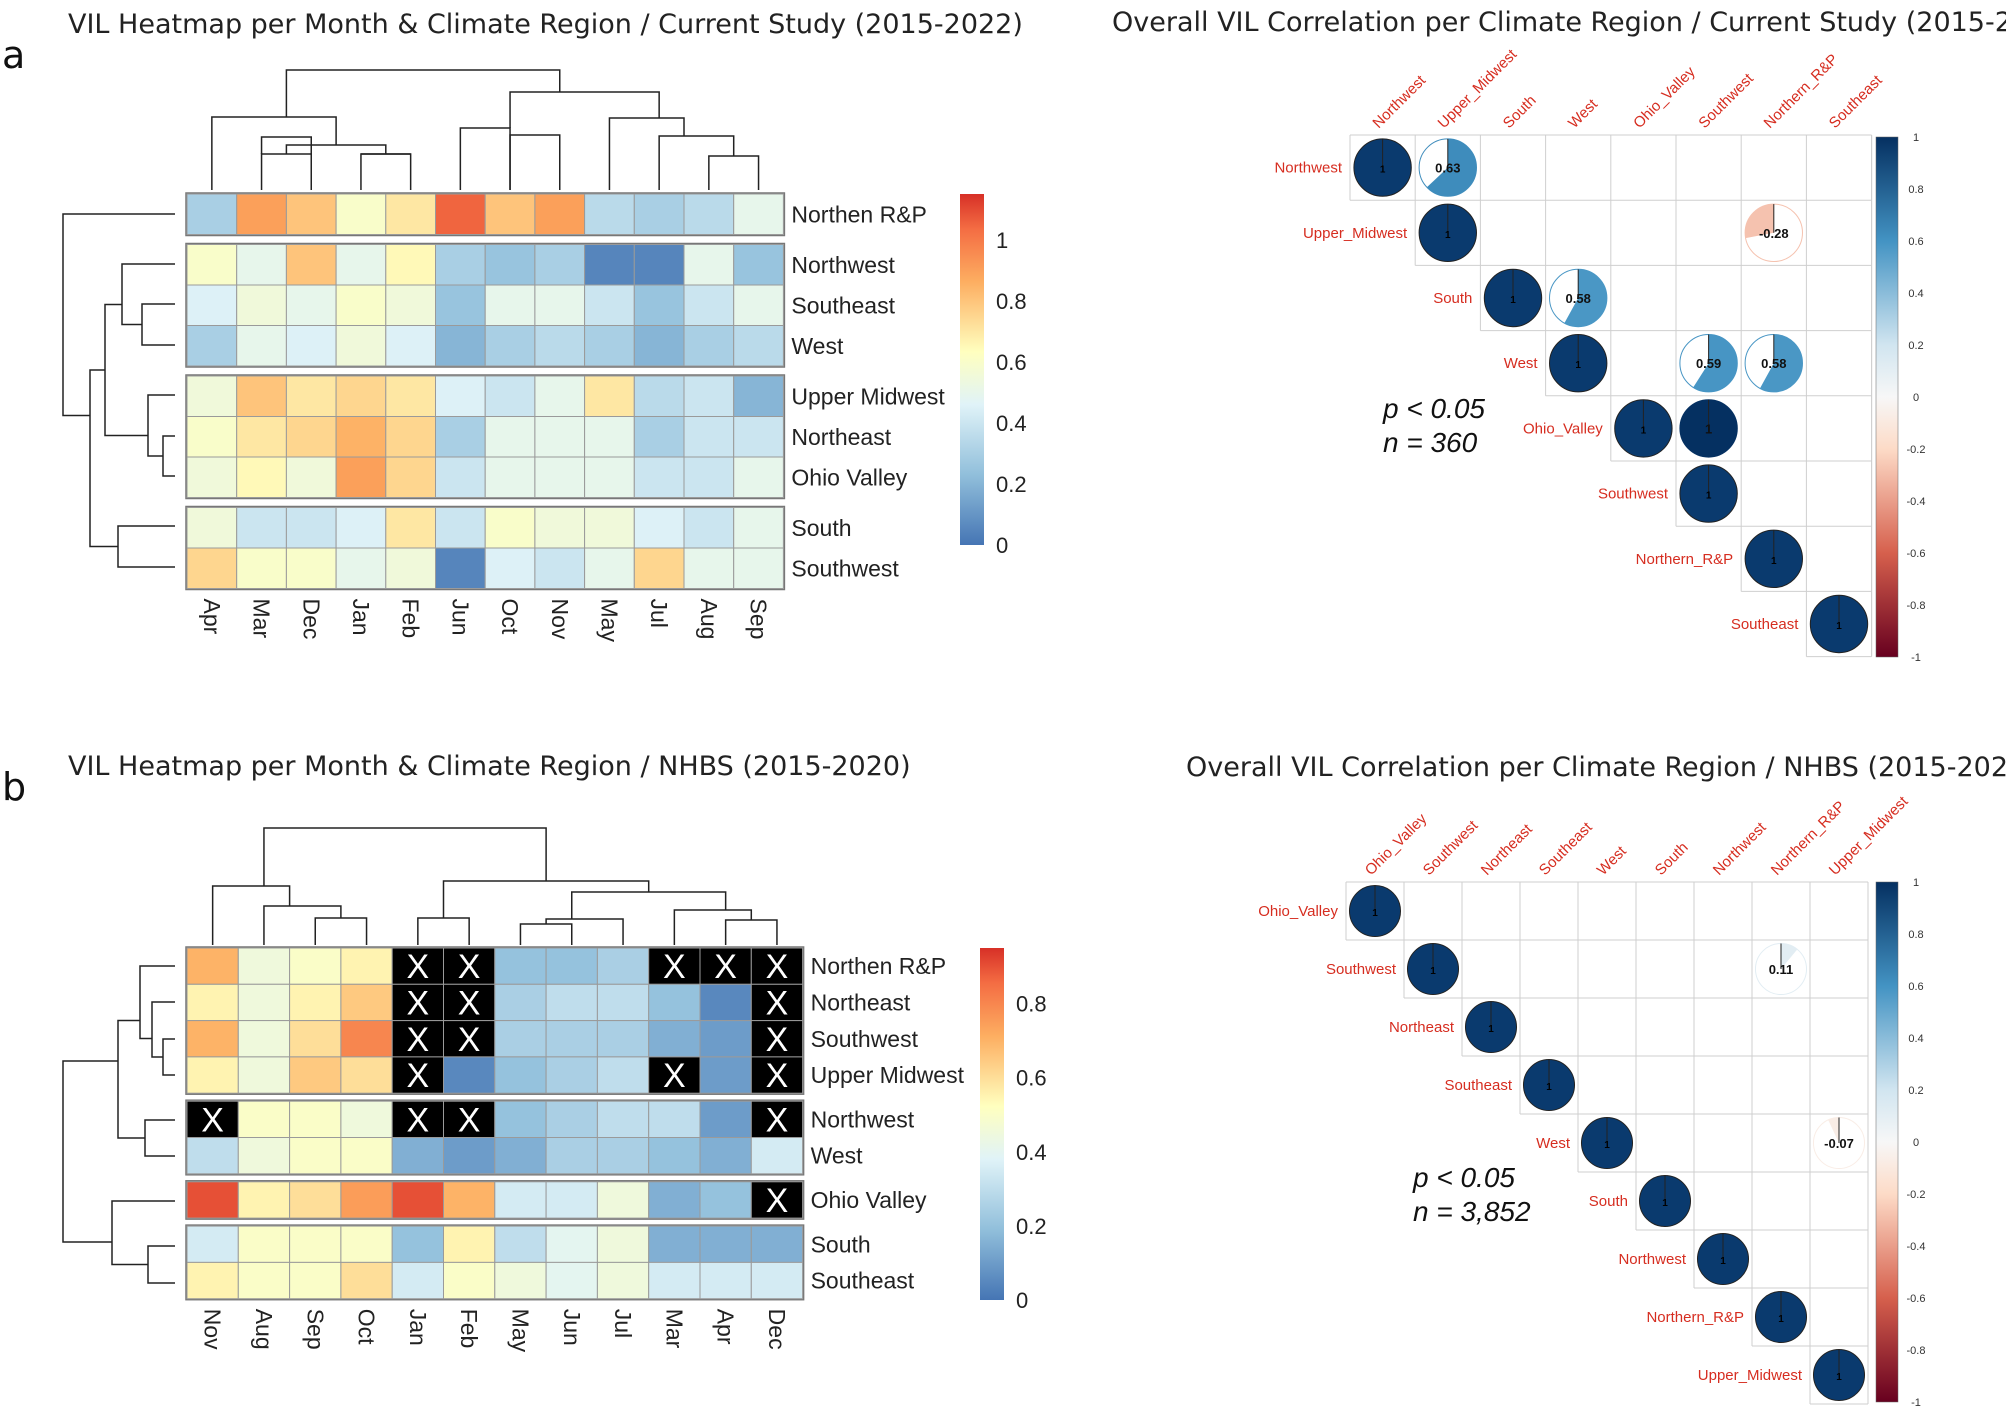 Image resolution: width=2006 pixels, height=1408 pixels. I want to click on panel-label-b: b, so click(14, 787).